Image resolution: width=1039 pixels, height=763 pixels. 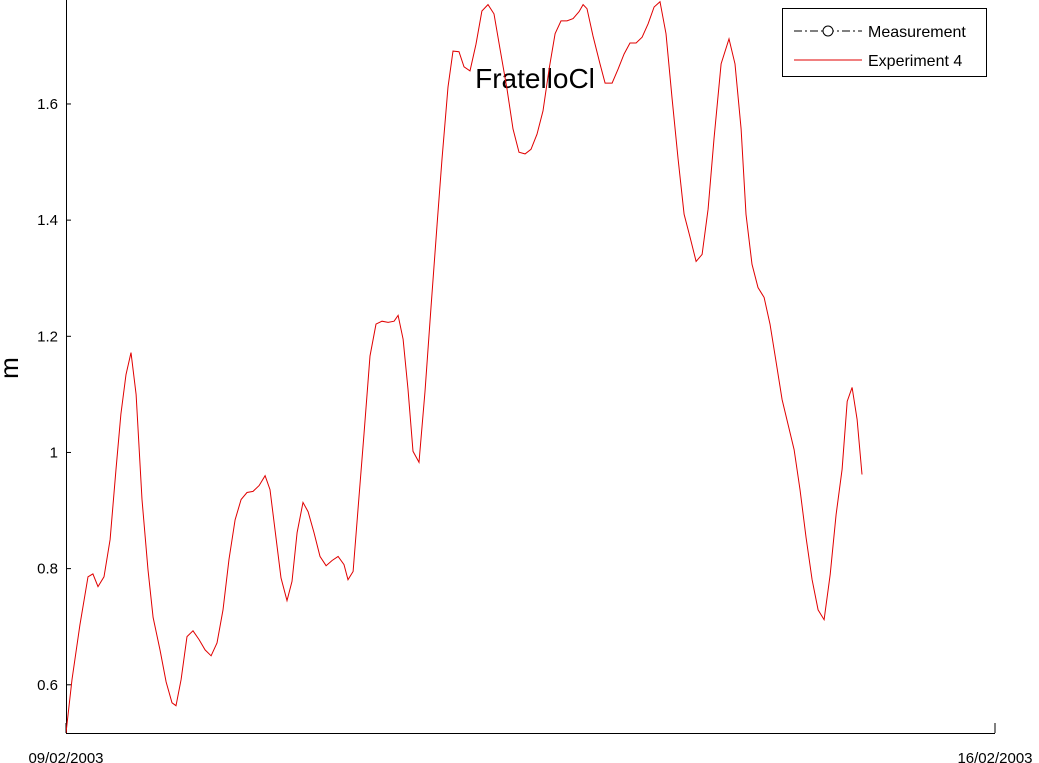 What do you see at coordinates (535, 78) in the screenshot?
I see `chart-title: FratelloCl` at bounding box center [535, 78].